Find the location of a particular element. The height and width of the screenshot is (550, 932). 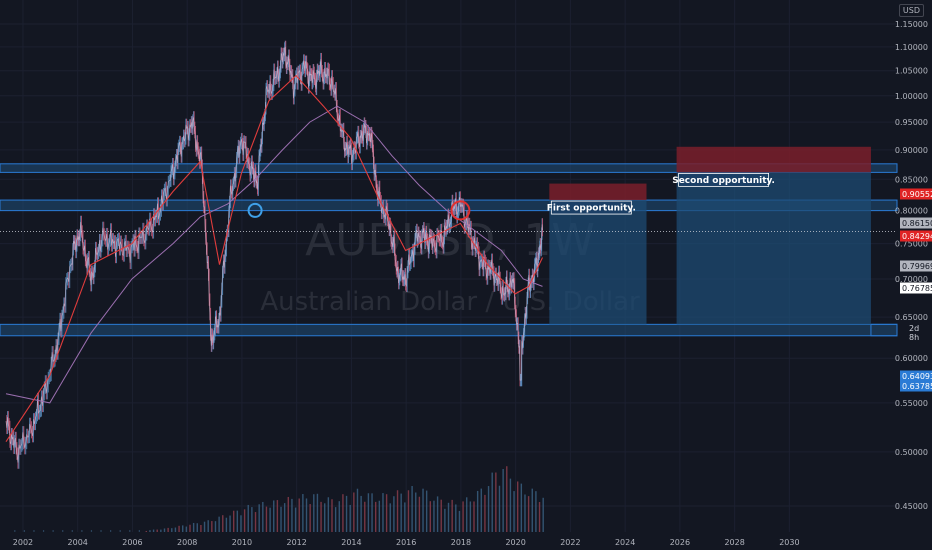

price-label: 0.63785 is located at coordinates (917, 386).